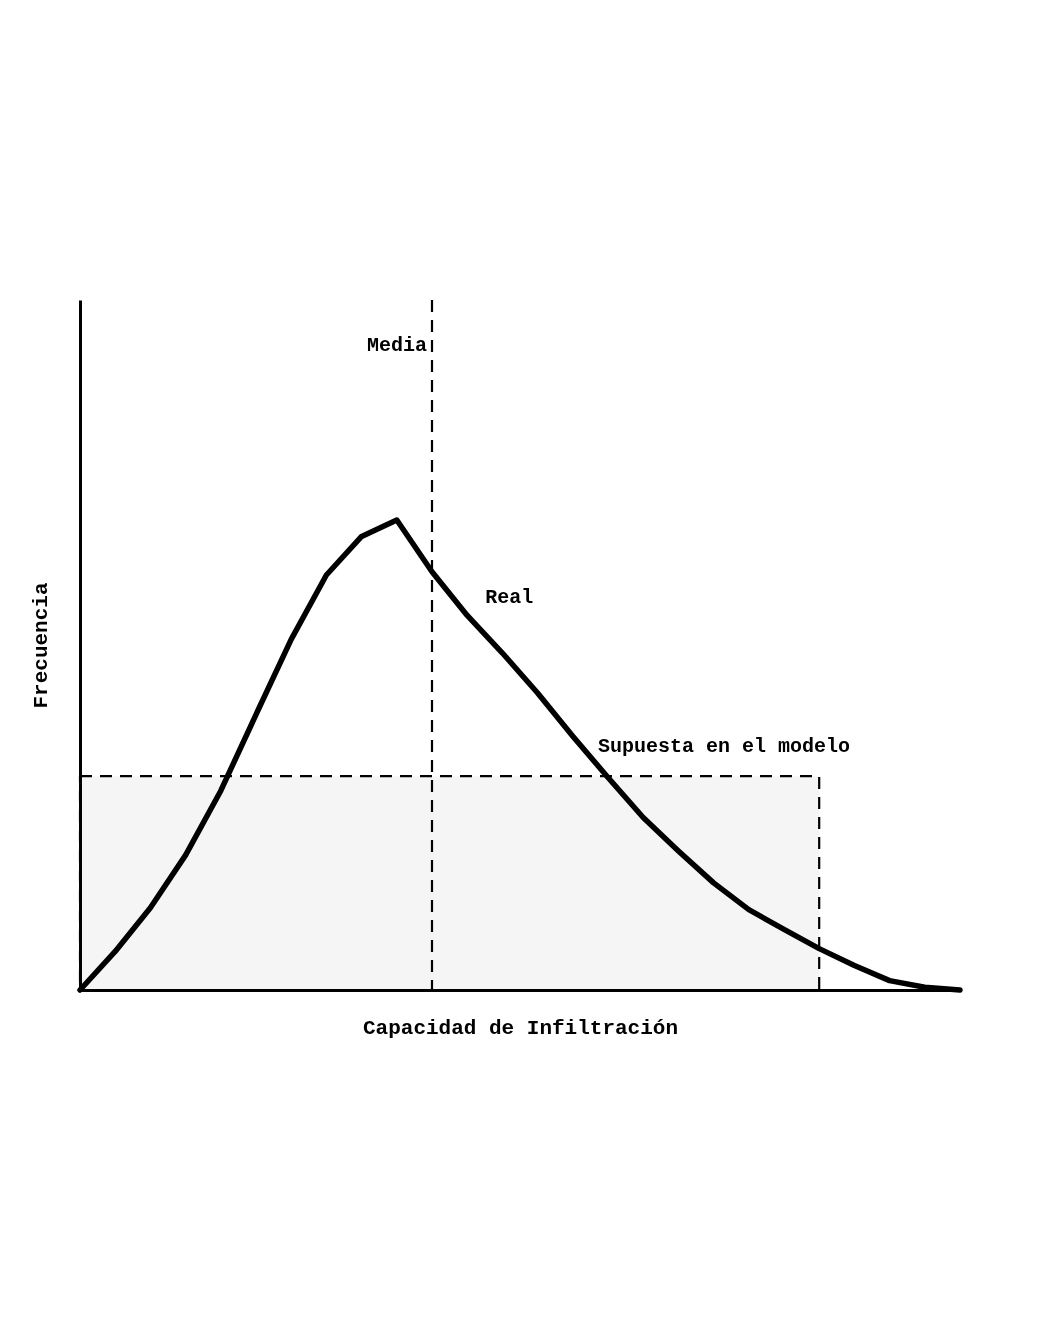 The width and height of the screenshot is (1037, 1339). I want to click on x-axis-title: Capacidad de Infiltración, so click(520, 1028).